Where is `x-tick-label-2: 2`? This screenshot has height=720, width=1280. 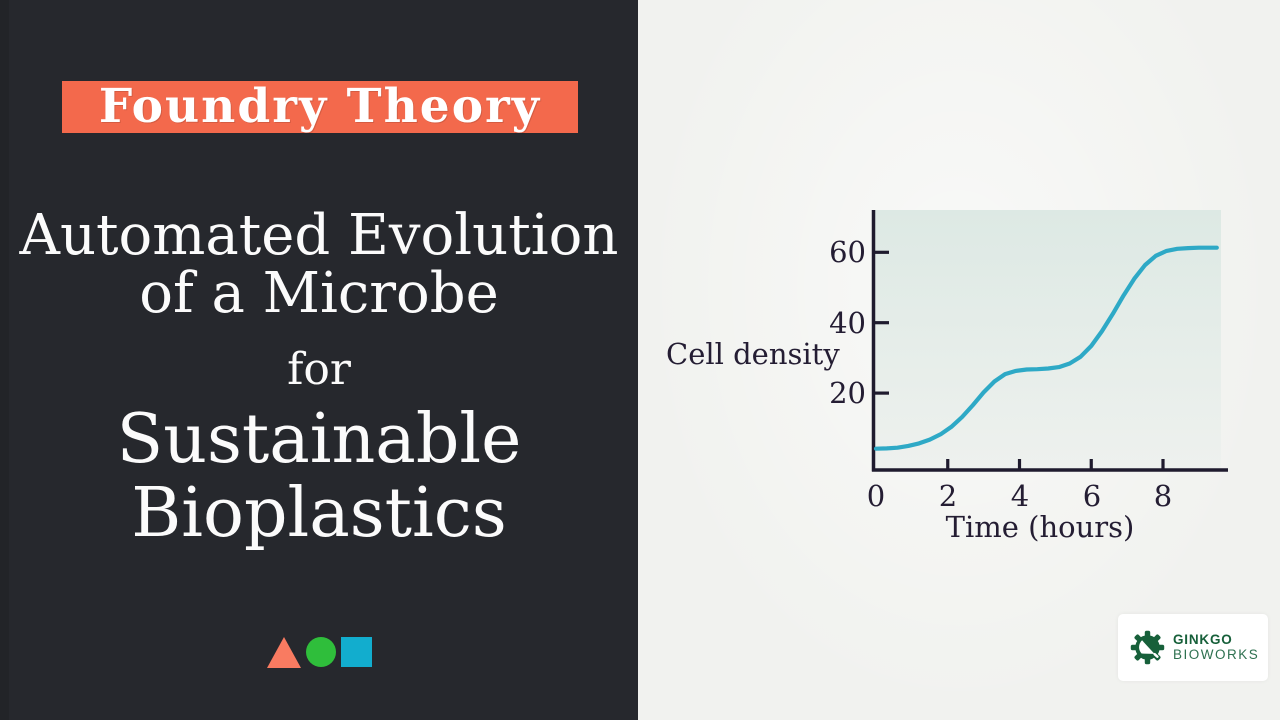
x-tick-label-2: 2 is located at coordinates (948, 496).